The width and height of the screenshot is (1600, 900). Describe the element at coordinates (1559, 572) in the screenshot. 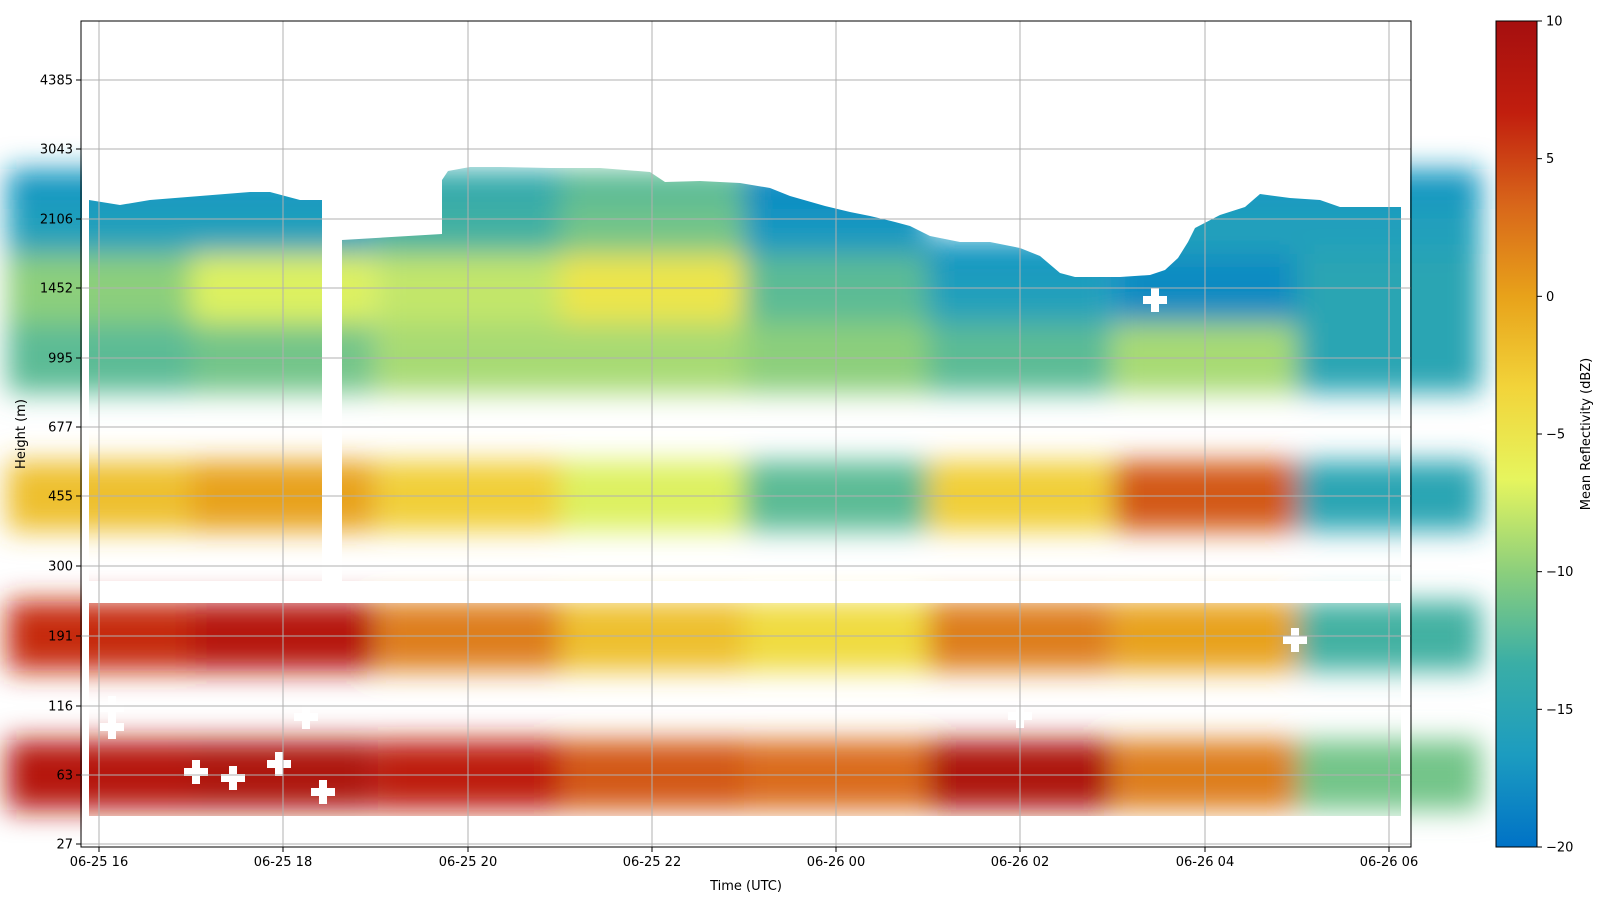

I see `colorbar-tick-label: −10` at that location.